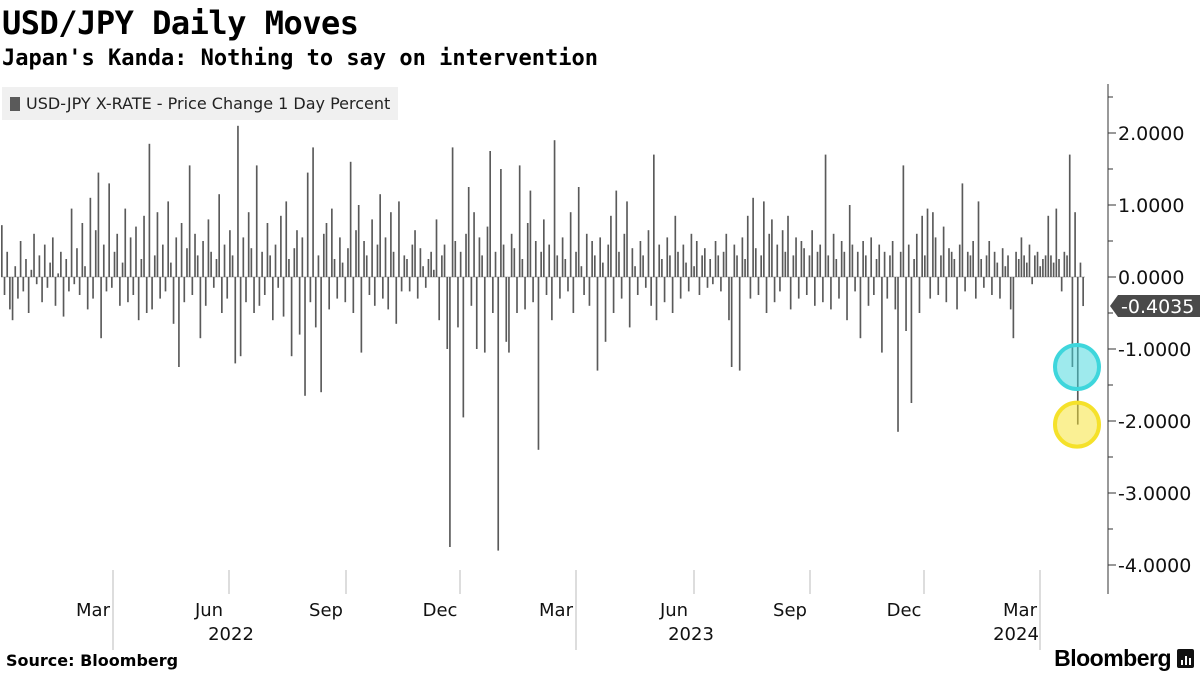  What do you see at coordinates (326, 610) in the screenshot?
I see `x-month-label: Sep` at bounding box center [326, 610].